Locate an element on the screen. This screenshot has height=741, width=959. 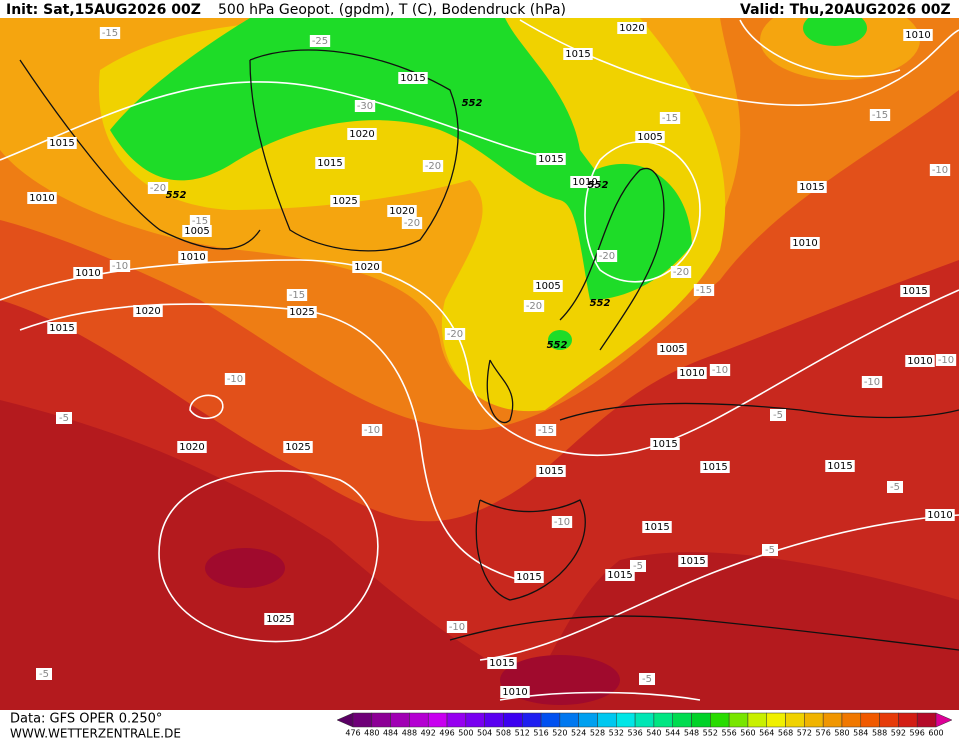
colorbar-label: 600 is located at coordinates (935, 733).